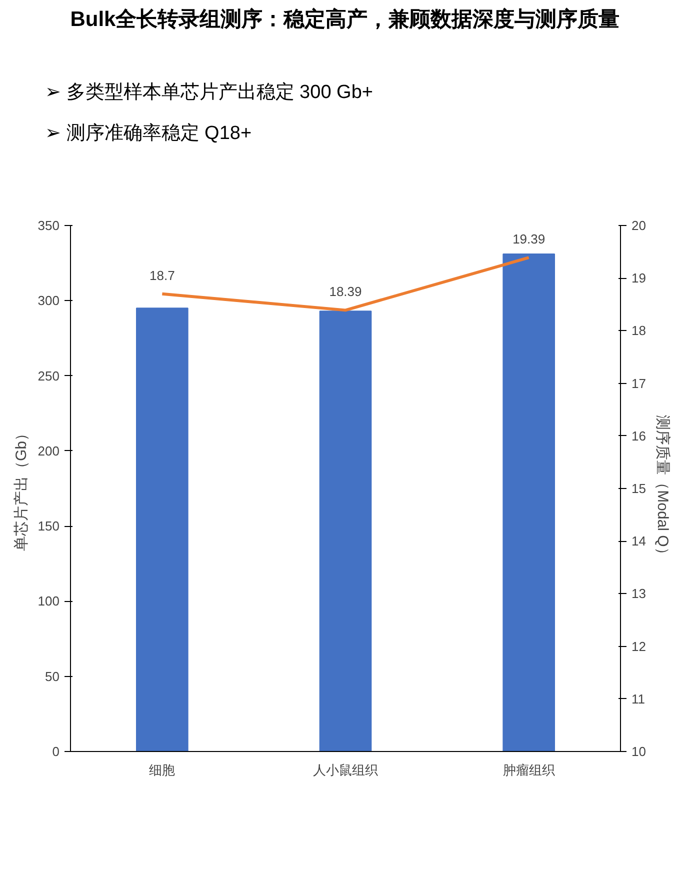 This screenshot has height=871, width=700. Describe the element at coordinates (149, 134) in the screenshot. I see `text: ➢ 测序准确率稳定 Q18+` at that location.